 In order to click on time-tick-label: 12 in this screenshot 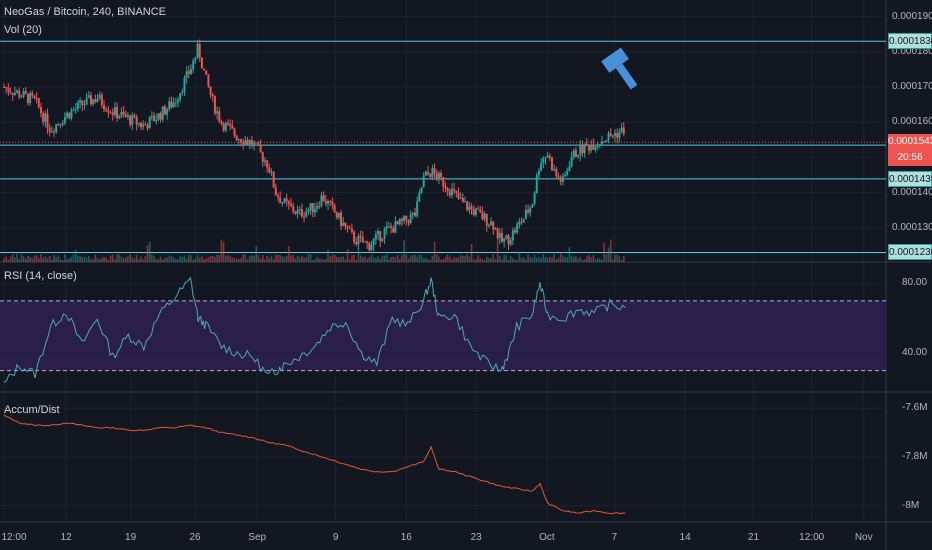, I will do `click(66, 537)`.